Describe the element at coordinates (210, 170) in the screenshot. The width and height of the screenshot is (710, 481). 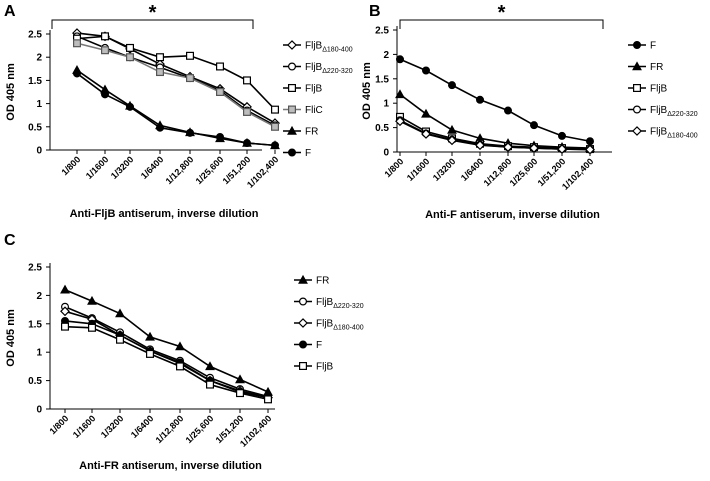
I see `x-tick-label: 1/25,600` at that location.